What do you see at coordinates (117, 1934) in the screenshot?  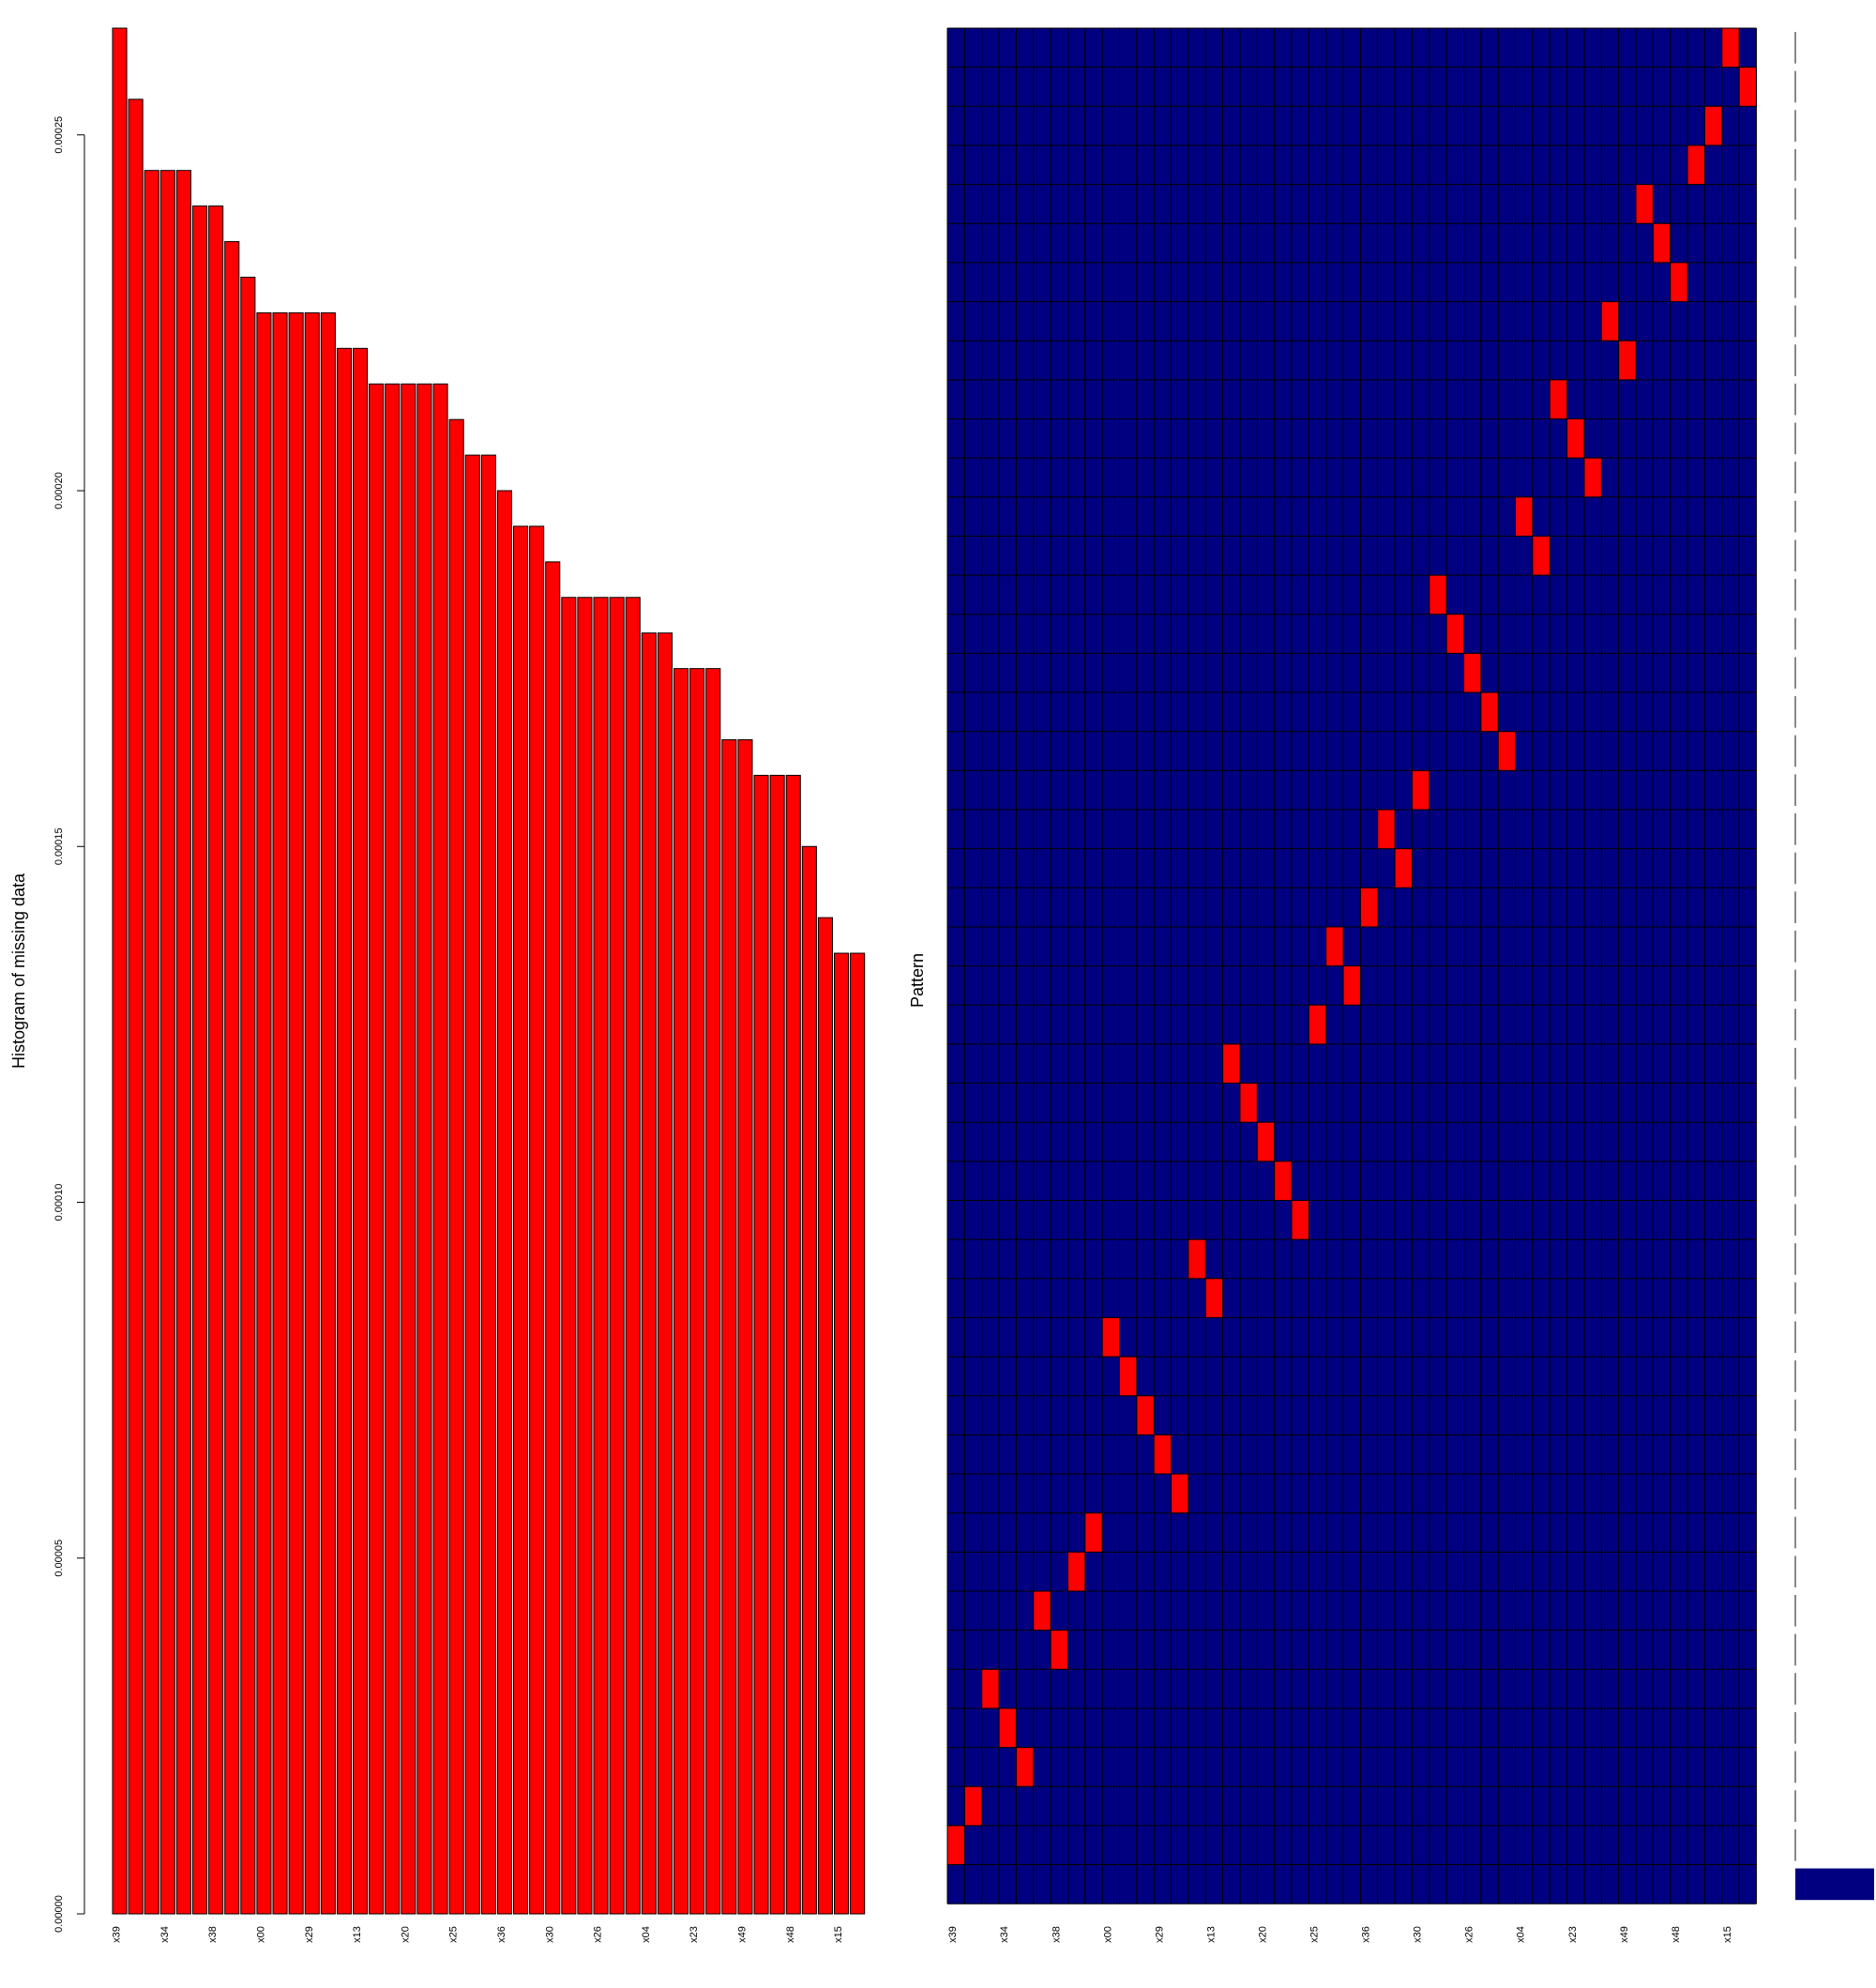 I see `histogram-x-label: x39` at bounding box center [117, 1934].